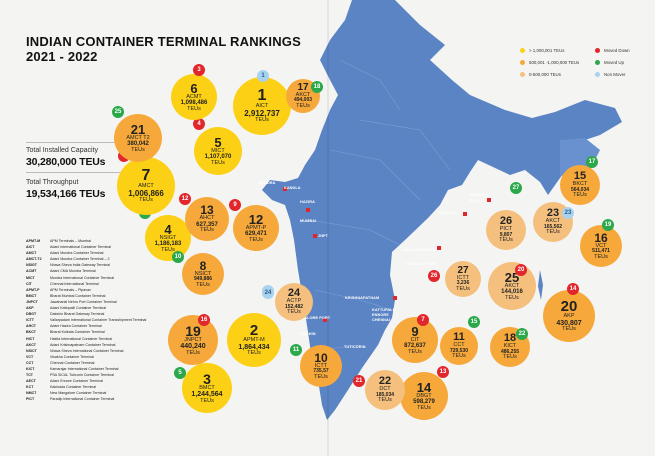  I want to click on terminal-teus: 152,482, so click(294, 306).